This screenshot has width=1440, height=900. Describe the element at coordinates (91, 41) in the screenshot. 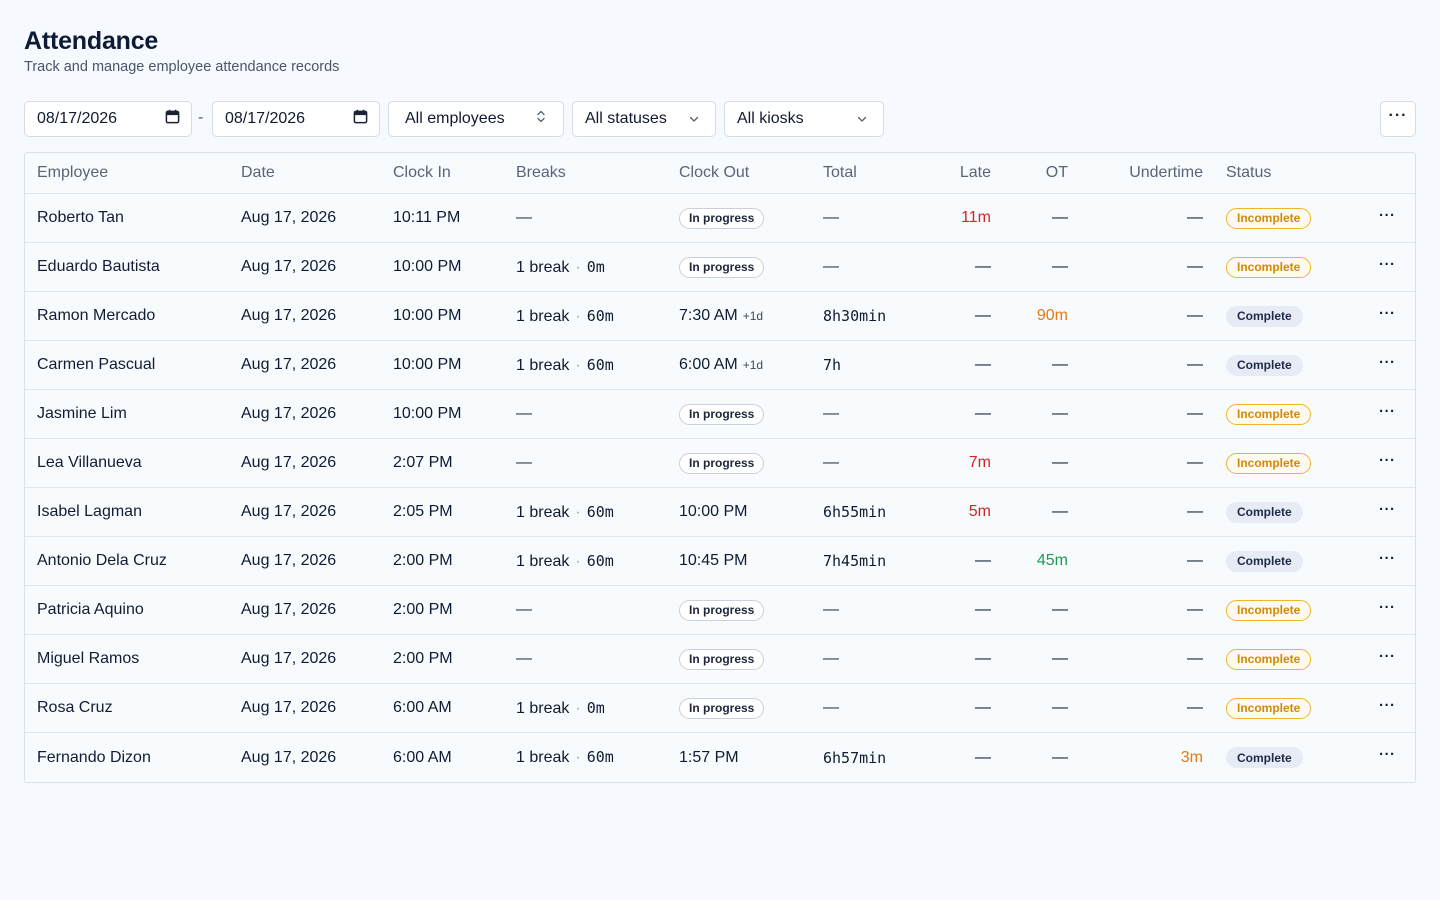

I see `page-title: Attendance` at that location.